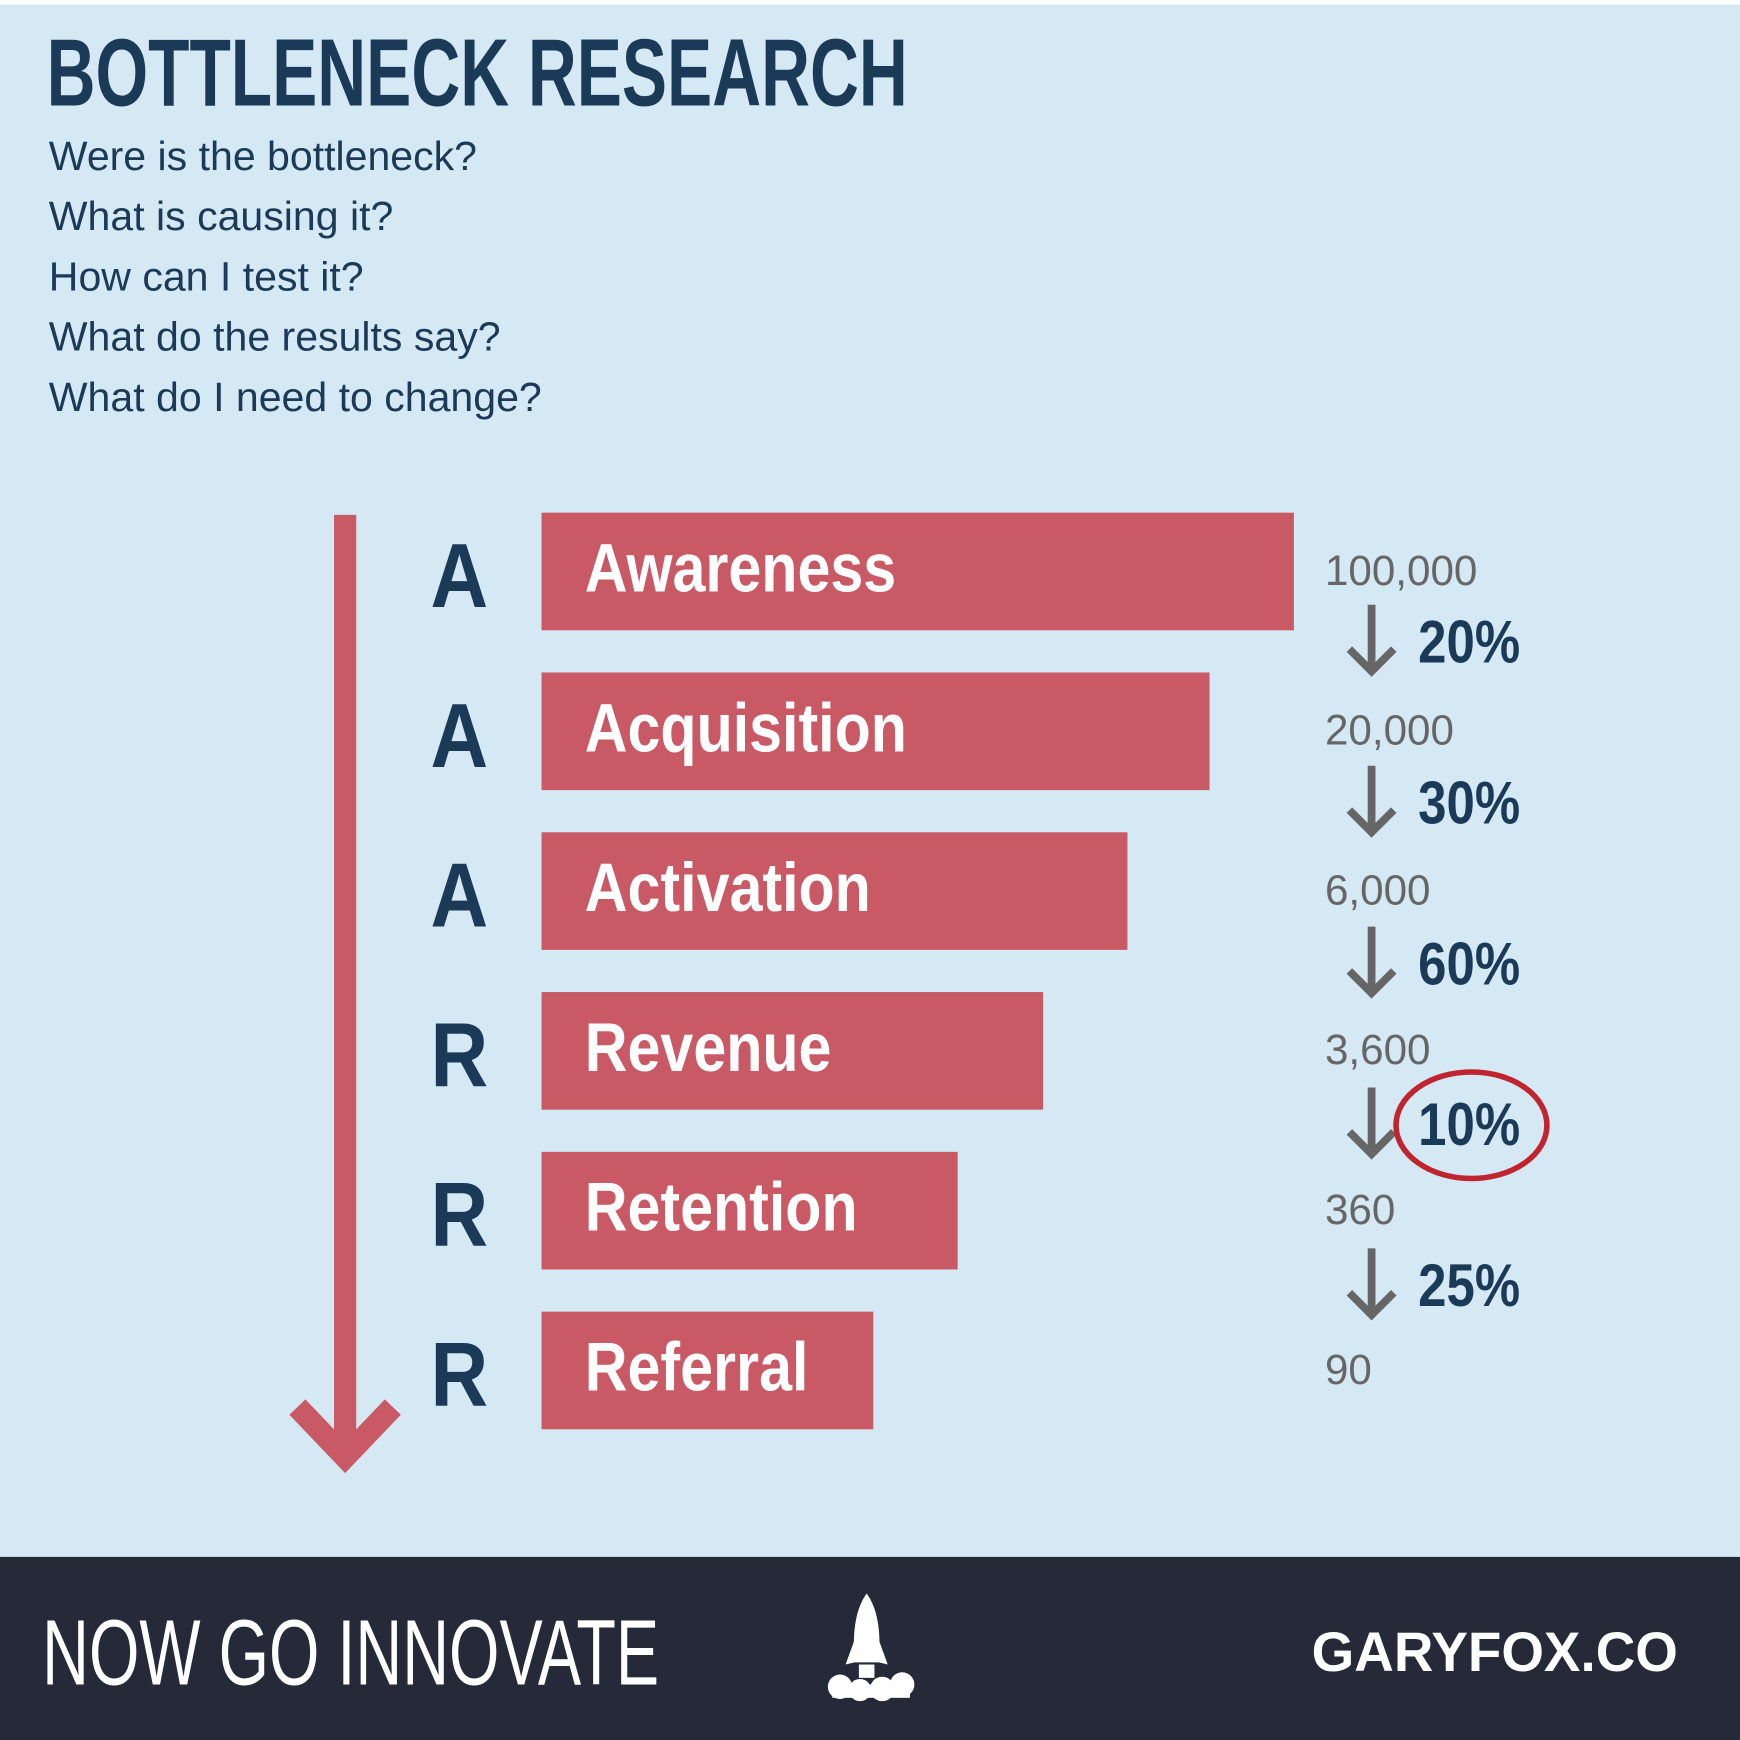 Image resolution: width=1740 pixels, height=1740 pixels. I want to click on conversion-rate: 10%, so click(1469, 1124).